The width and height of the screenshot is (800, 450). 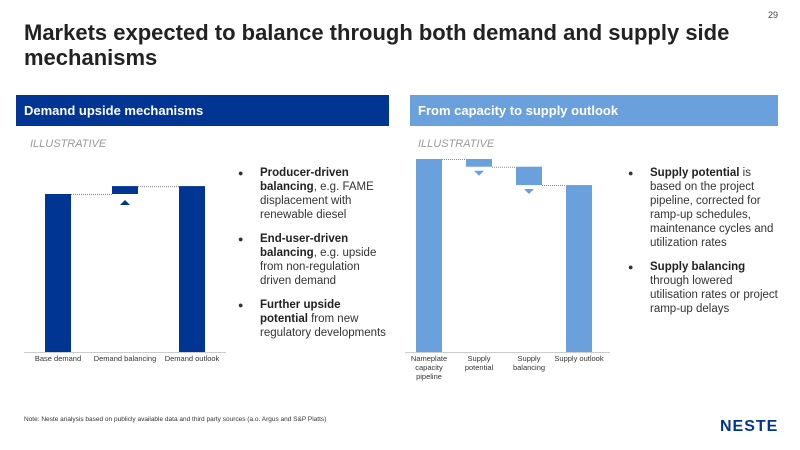 I want to click on category-label: Nameplate capacity pipeline, so click(x=429, y=367).